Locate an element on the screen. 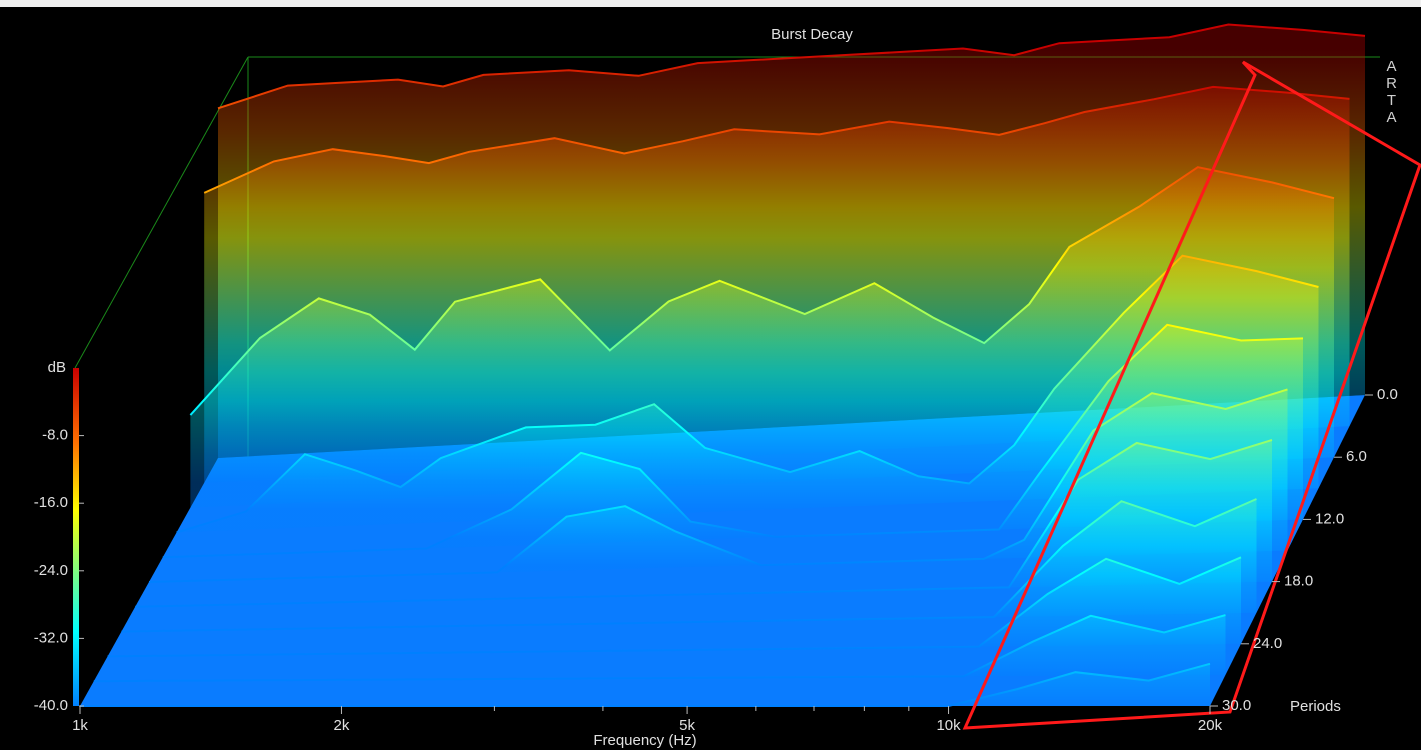 This screenshot has height=750, width=1421. chart-title: Burst Decay is located at coordinates (812, 34).